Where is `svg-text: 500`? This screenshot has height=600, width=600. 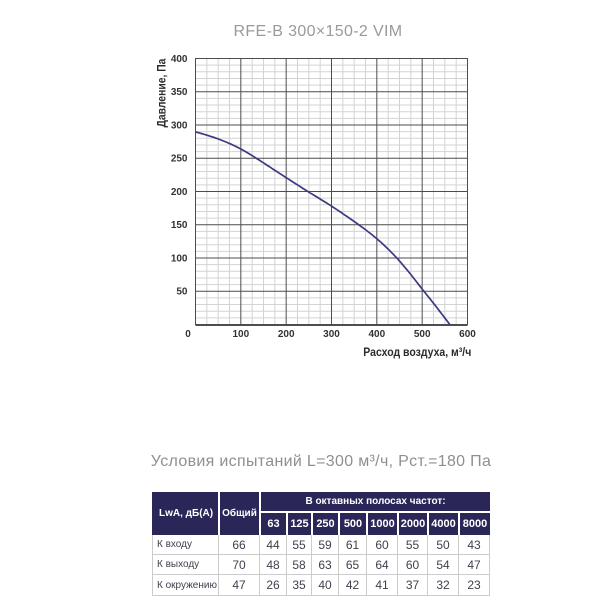
svg-text: 500 is located at coordinates (422, 334).